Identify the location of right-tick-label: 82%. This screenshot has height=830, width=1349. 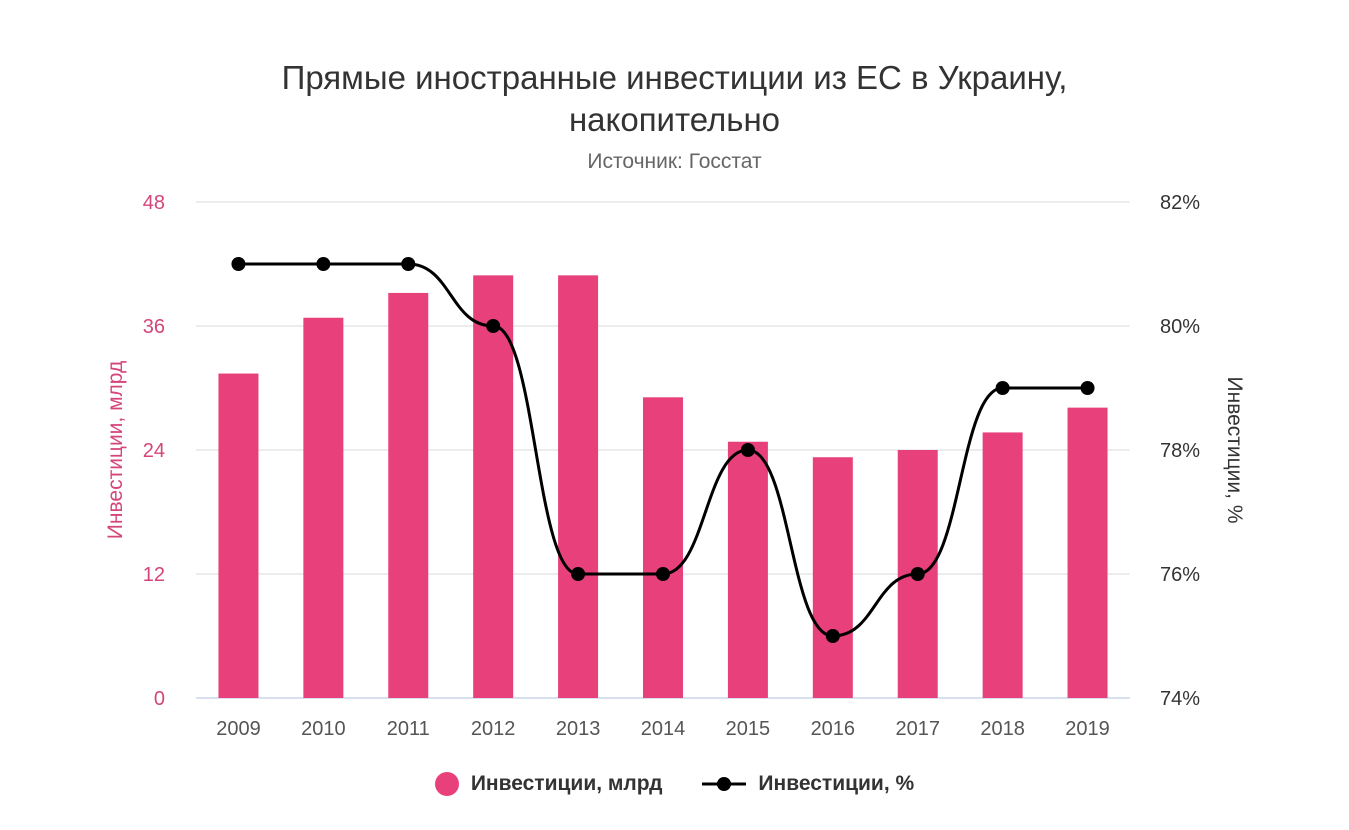
(1180, 203).